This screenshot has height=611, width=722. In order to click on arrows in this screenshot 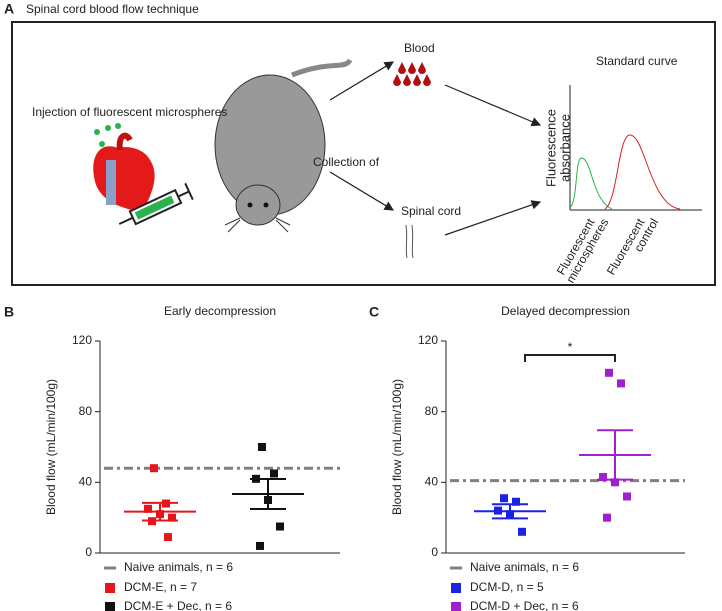, I will do `click(435, 148)`.